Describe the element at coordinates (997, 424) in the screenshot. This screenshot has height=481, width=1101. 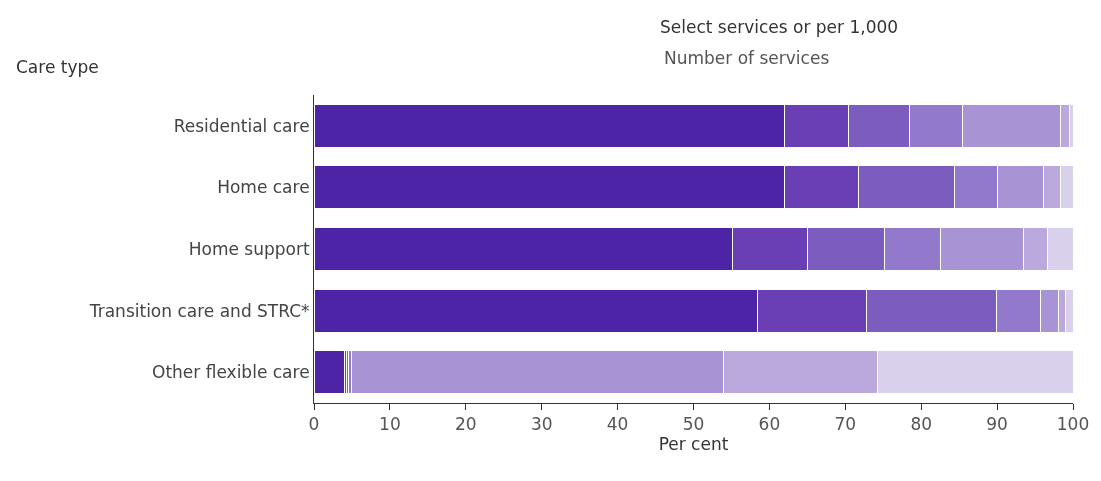
I see `x-tick-label: 90` at that location.